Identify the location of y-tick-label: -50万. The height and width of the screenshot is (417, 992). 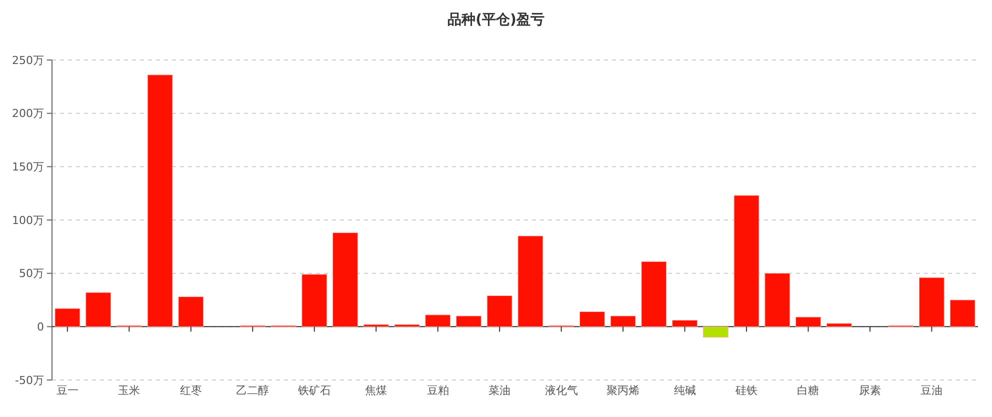
(29, 380).